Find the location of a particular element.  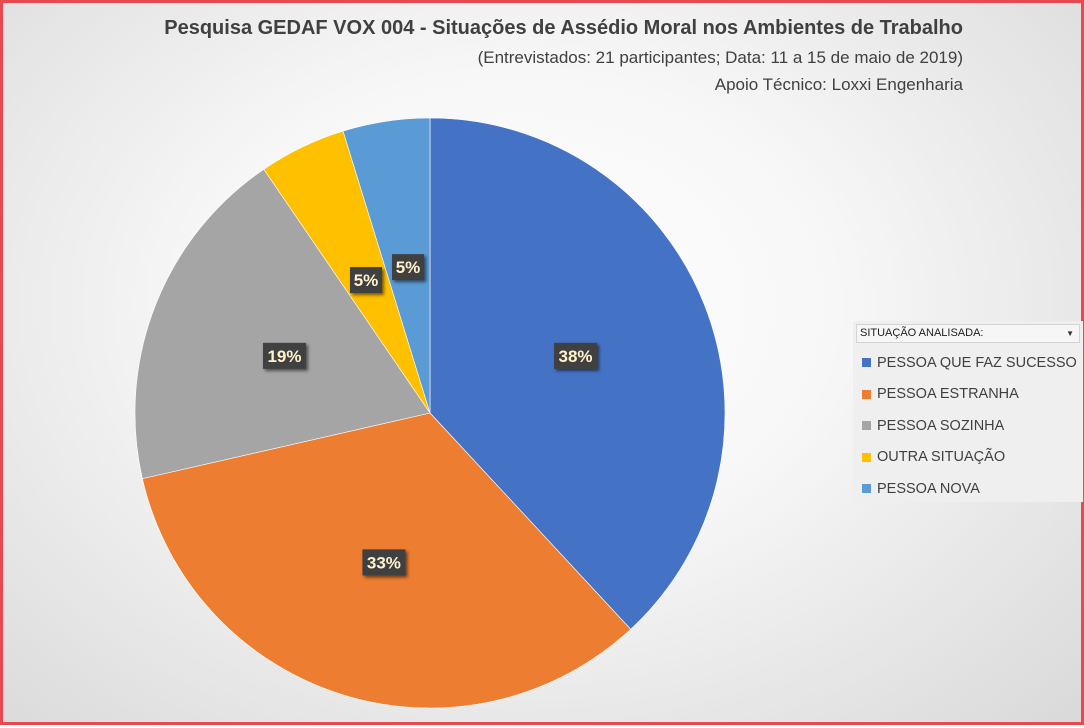

data-label: 38% is located at coordinates (576, 355).